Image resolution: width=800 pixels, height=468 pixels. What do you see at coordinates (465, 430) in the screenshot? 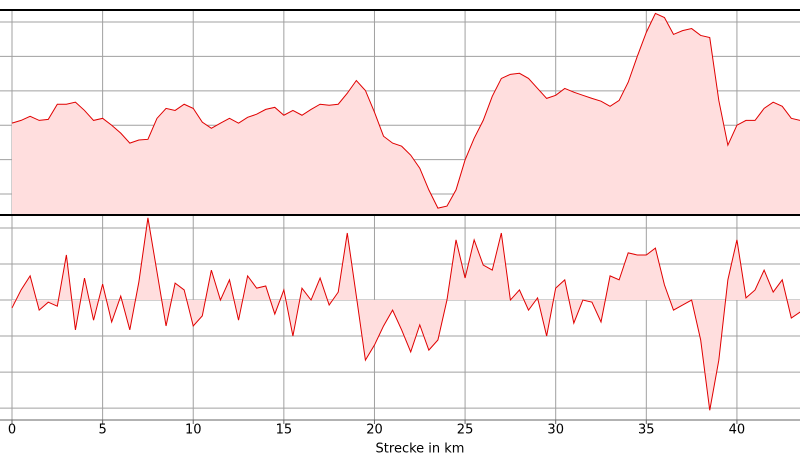
I see `x-tick-label: 25` at bounding box center [465, 430].